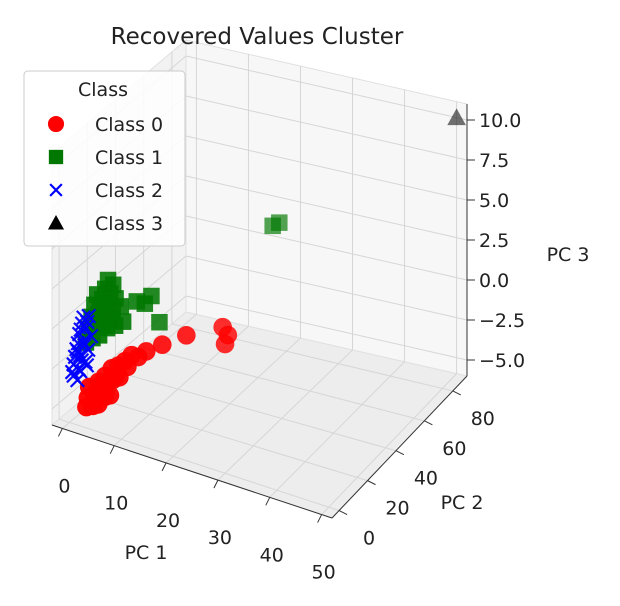 The width and height of the screenshot is (620, 606). Describe the element at coordinates (494, 161) in the screenshot. I see `z-tick-label: 7.5` at that location.